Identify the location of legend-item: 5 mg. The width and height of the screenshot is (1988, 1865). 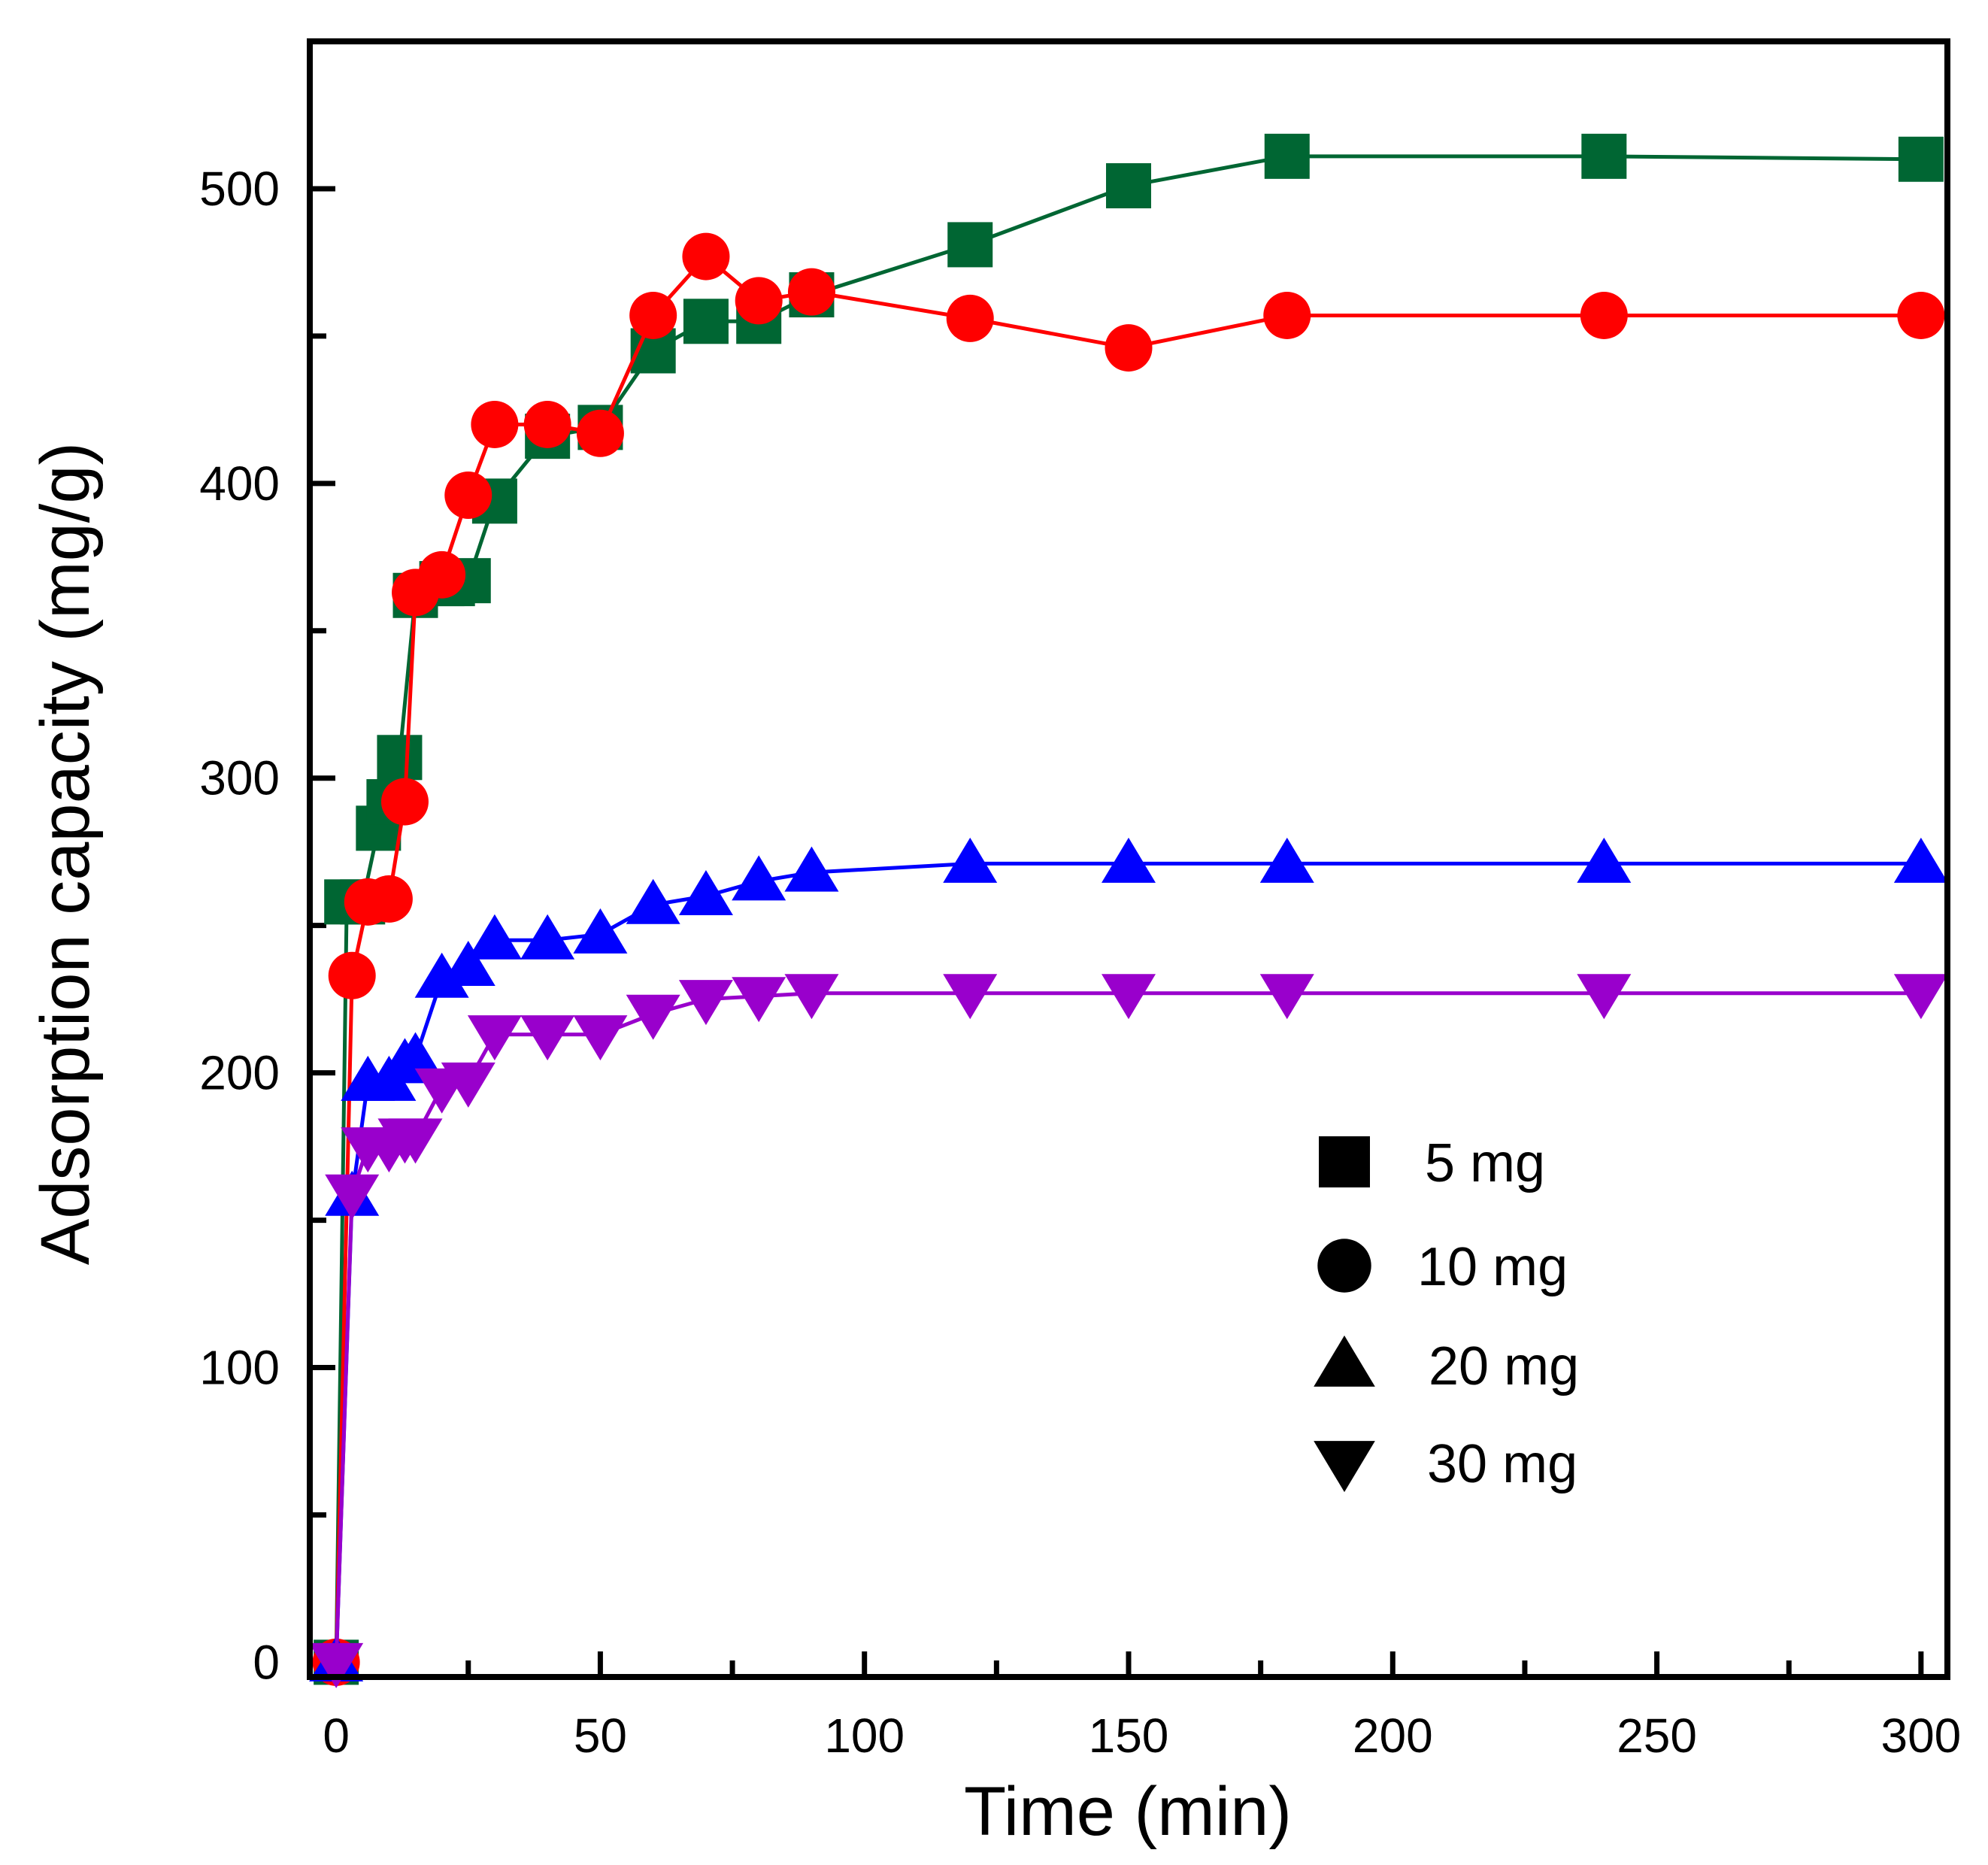
(1432, 1163).